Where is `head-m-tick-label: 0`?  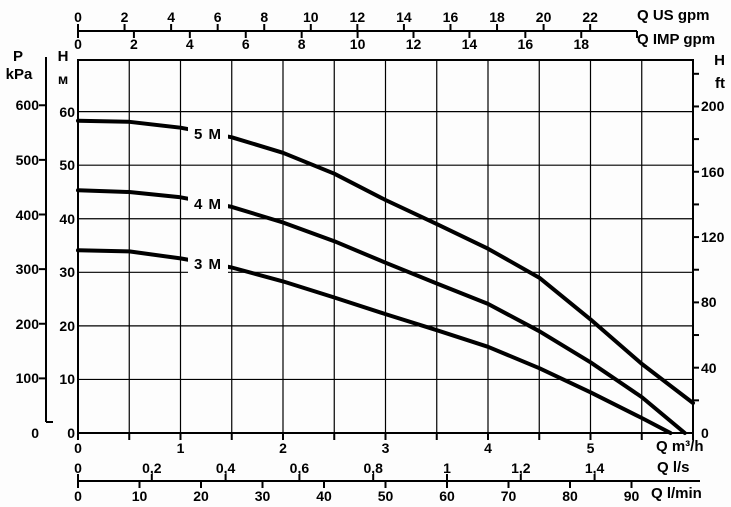
head-m-tick-label: 0 is located at coordinates (71, 433).